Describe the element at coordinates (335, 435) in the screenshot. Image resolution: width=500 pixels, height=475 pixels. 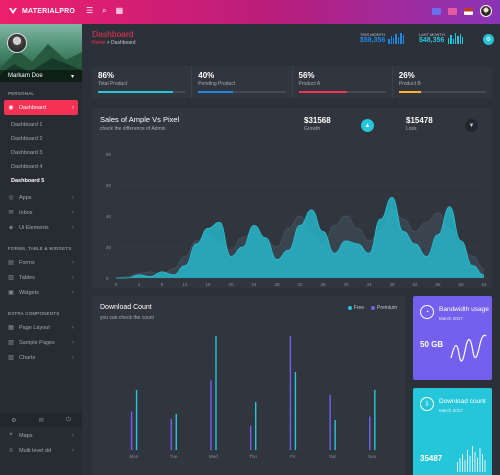
I see `bar-free-sat` at that location.